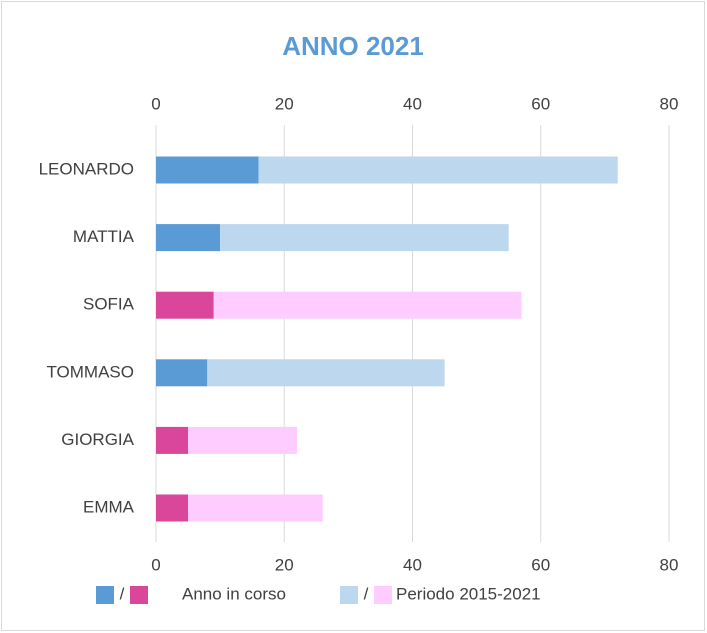  Describe the element at coordinates (109, 506) in the screenshot. I see `y-tick-label: EMMA` at that location.